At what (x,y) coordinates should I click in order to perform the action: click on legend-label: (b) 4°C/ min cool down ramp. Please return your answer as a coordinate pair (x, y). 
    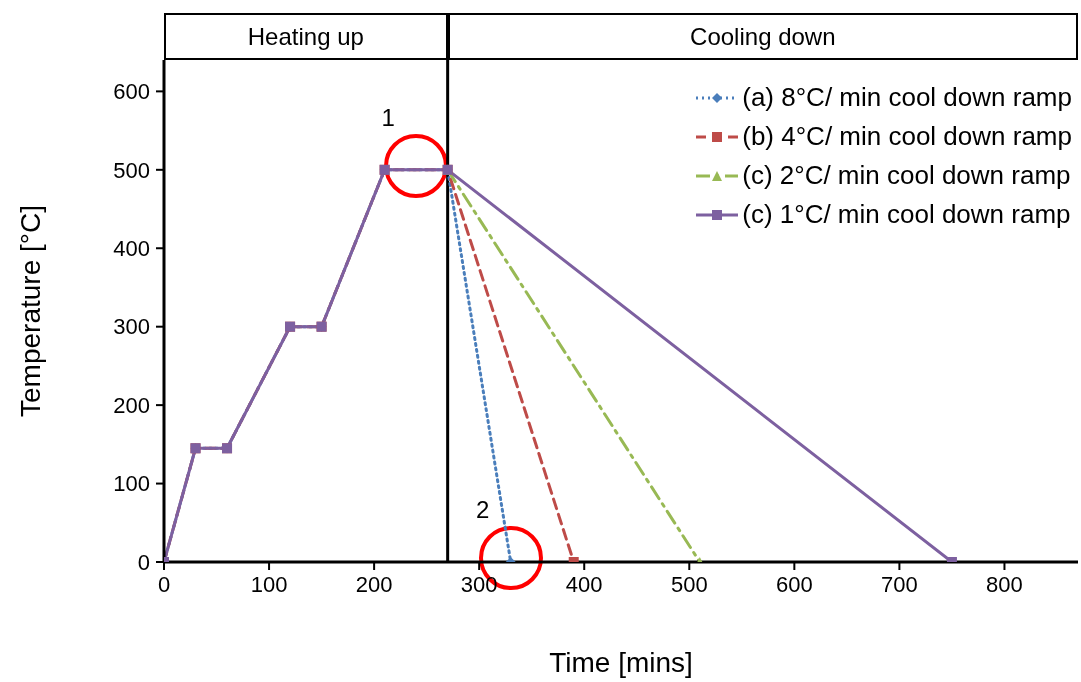
    Looking at the image, I should click on (907, 136).